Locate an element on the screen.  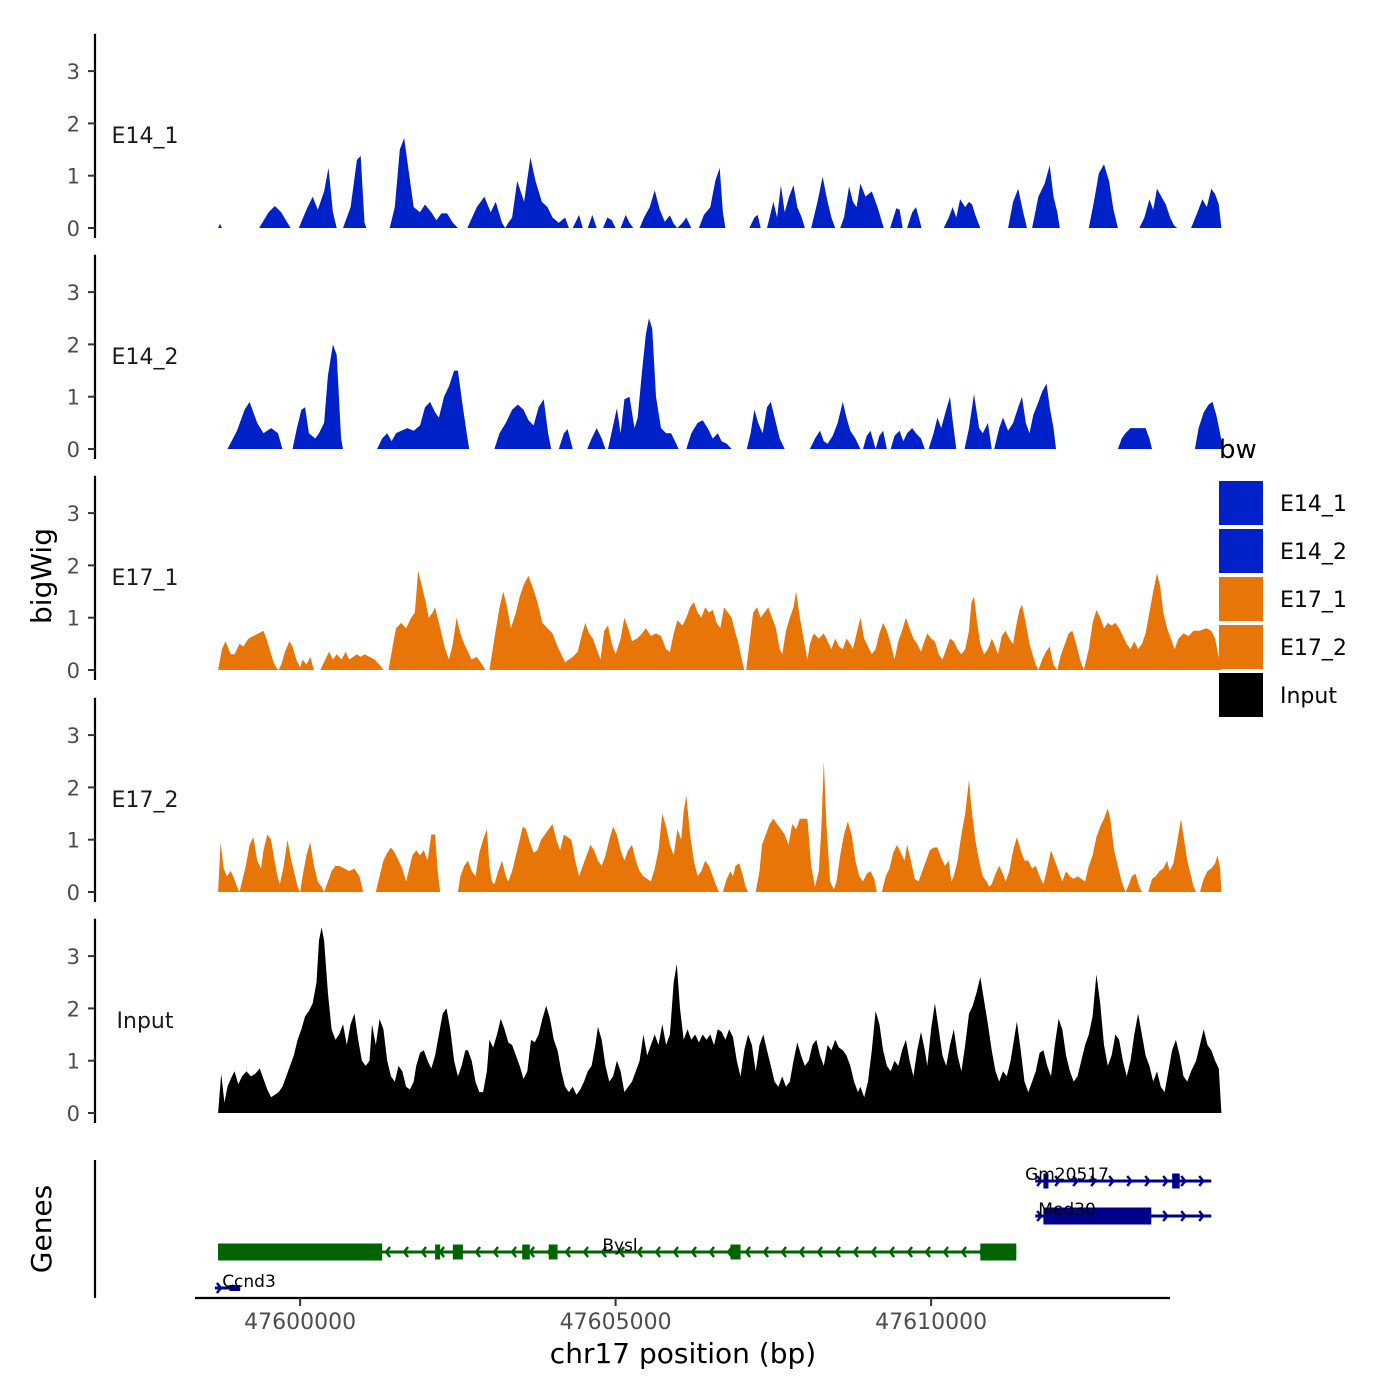
gene-Ccnd3: Ccnd3 is located at coordinates (245, 1283).